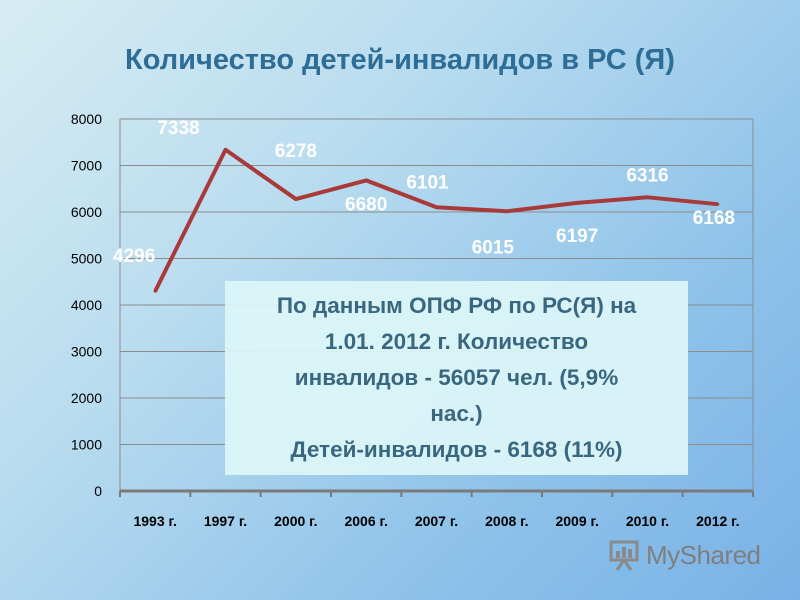  What do you see at coordinates (647, 521) in the screenshot?
I see `x-tick-label: 2010 г.` at bounding box center [647, 521].